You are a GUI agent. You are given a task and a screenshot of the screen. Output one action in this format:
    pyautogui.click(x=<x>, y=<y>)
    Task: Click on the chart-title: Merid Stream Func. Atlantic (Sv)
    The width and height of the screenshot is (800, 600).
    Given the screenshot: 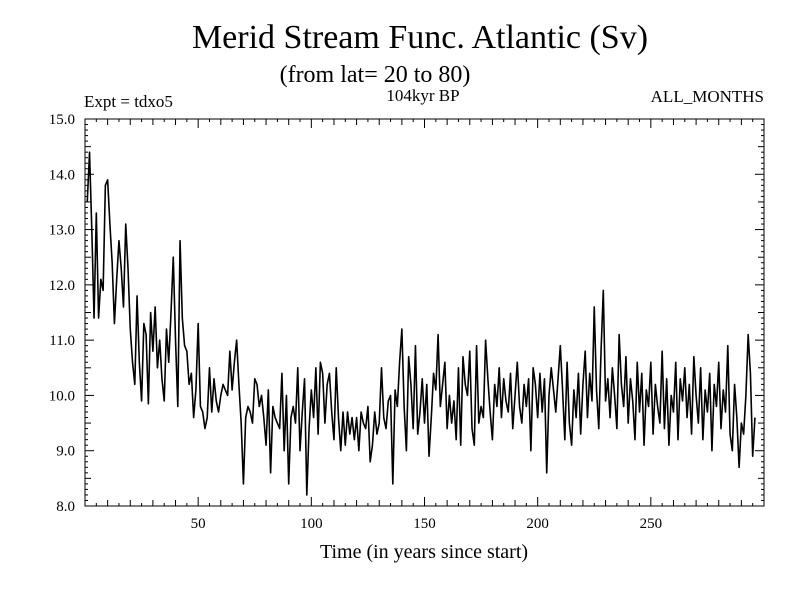 What is the action you would take?
    pyautogui.click(x=420, y=37)
    